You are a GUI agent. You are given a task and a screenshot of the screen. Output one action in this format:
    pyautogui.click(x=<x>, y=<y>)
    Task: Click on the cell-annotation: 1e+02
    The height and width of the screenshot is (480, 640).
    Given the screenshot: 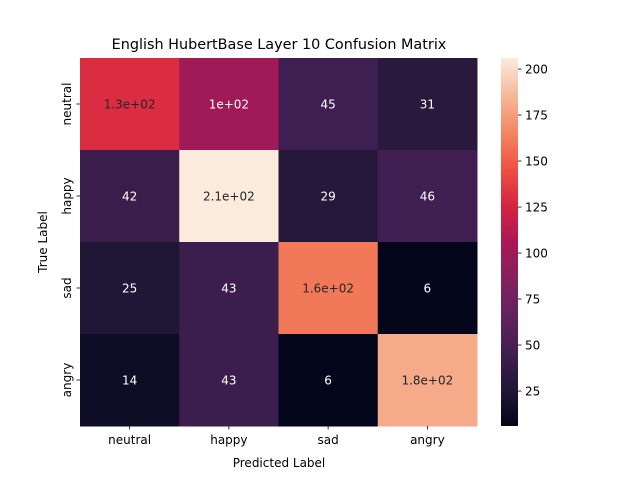 What is the action you would take?
    pyautogui.click(x=229, y=105)
    